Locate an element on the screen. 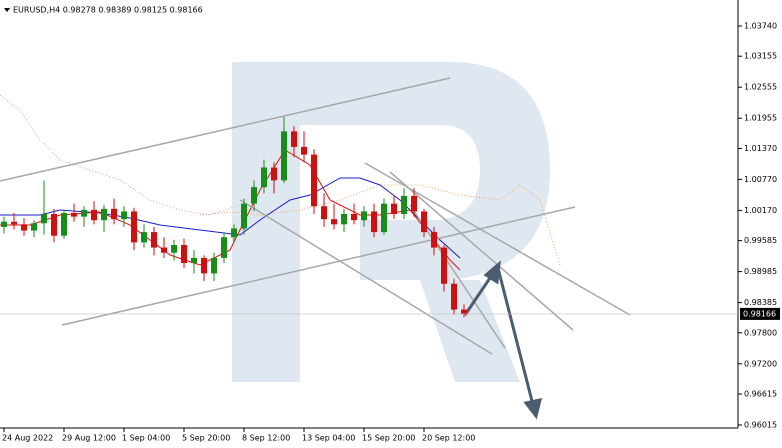 Image resolution: width=782 pixels, height=448 pixels. x-tick-label: 29 Aug 12:00 is located at coordinates (89, 438).